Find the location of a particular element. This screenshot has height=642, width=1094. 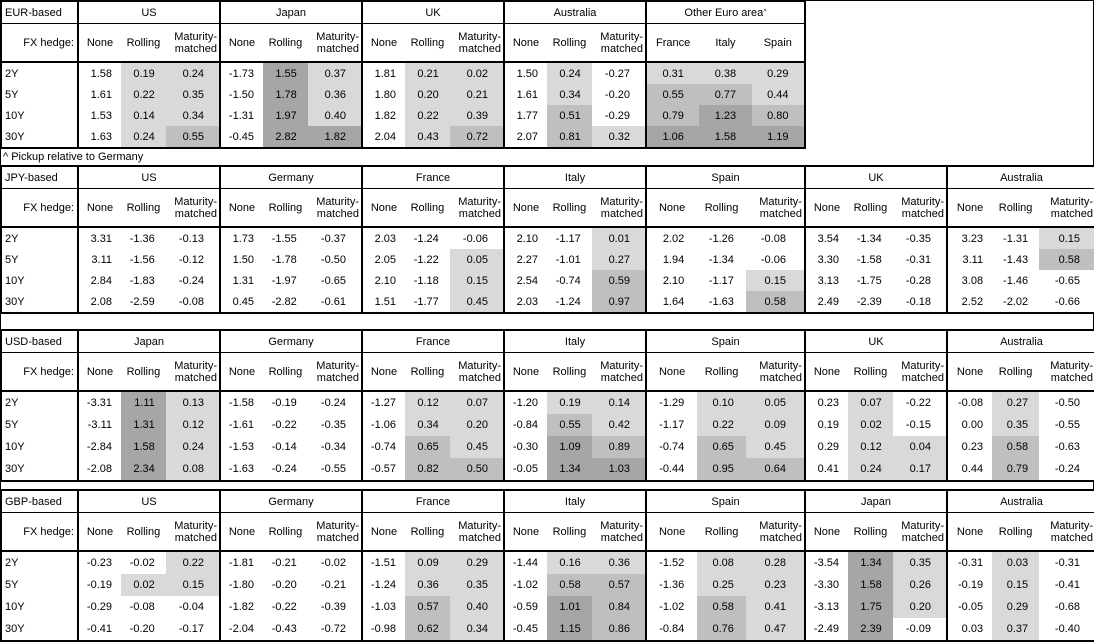

value-cell: 0.05 is located at coordinates (476, 259).